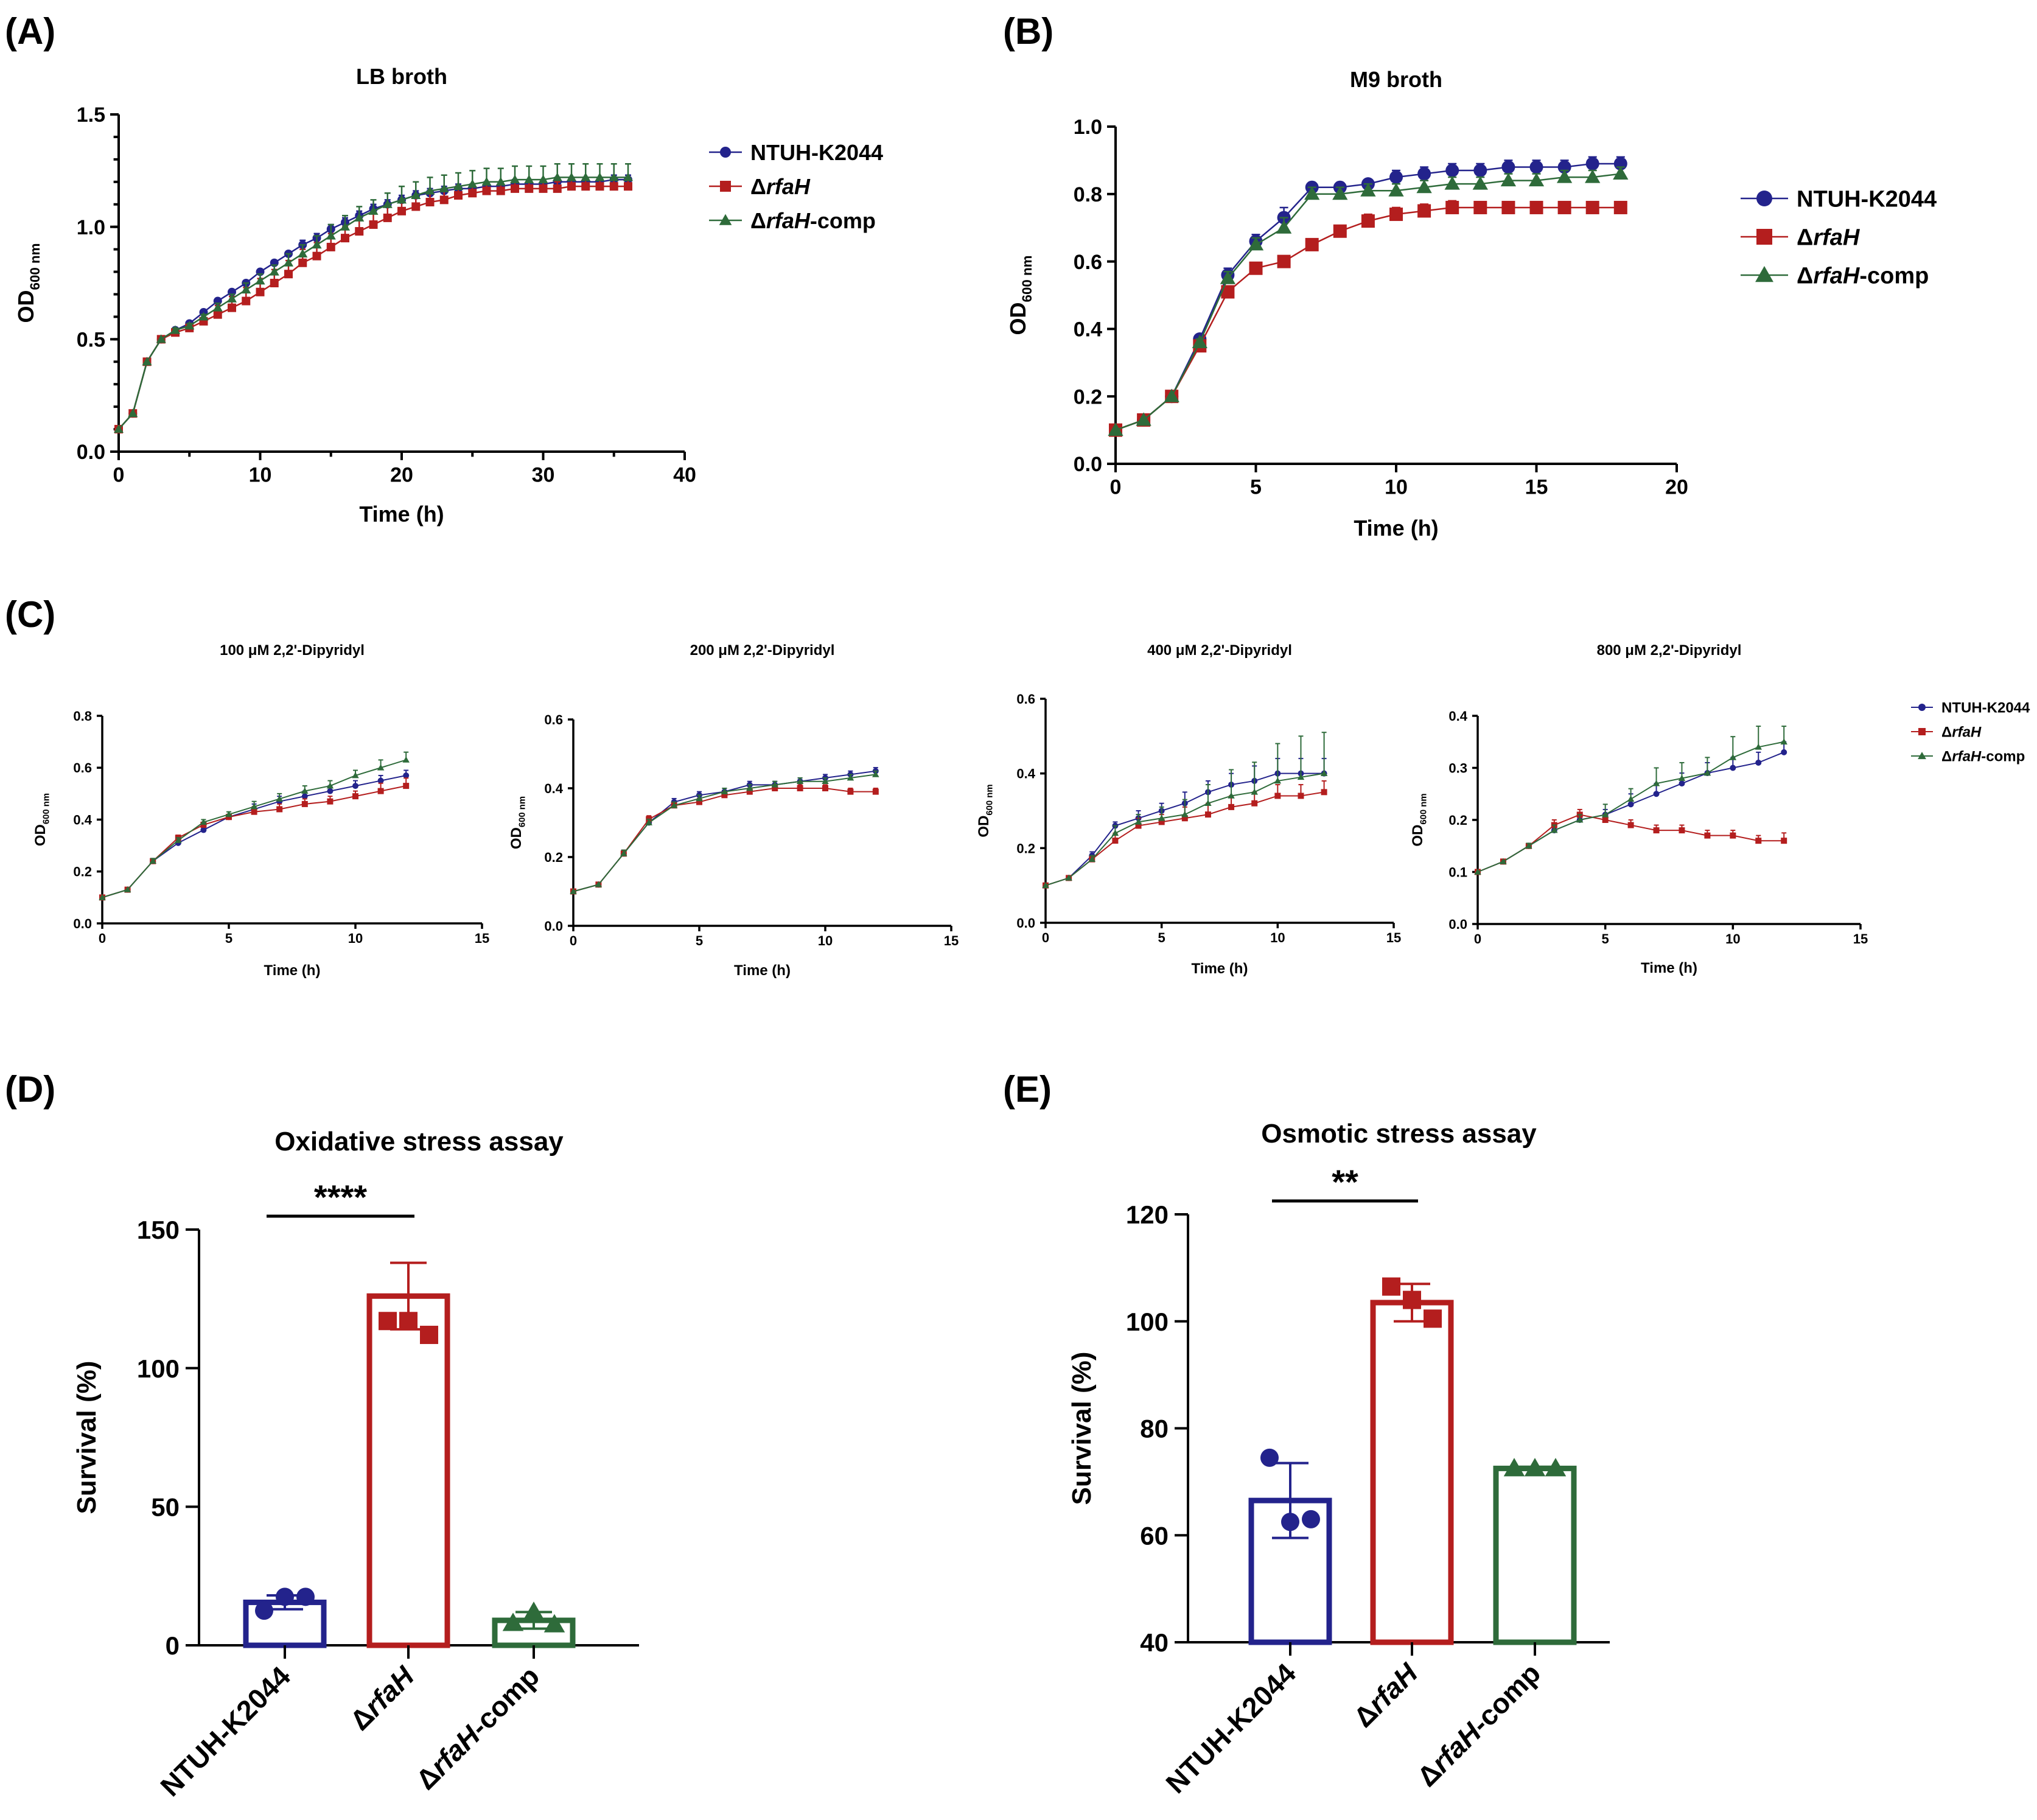 Image resolution: width=2037 pixels, height=1820 pixels. What do you see at coordinates (91, 115) in the screenshot?
I see `y-tick-label: 1.5` at bounding box center [91, 115].